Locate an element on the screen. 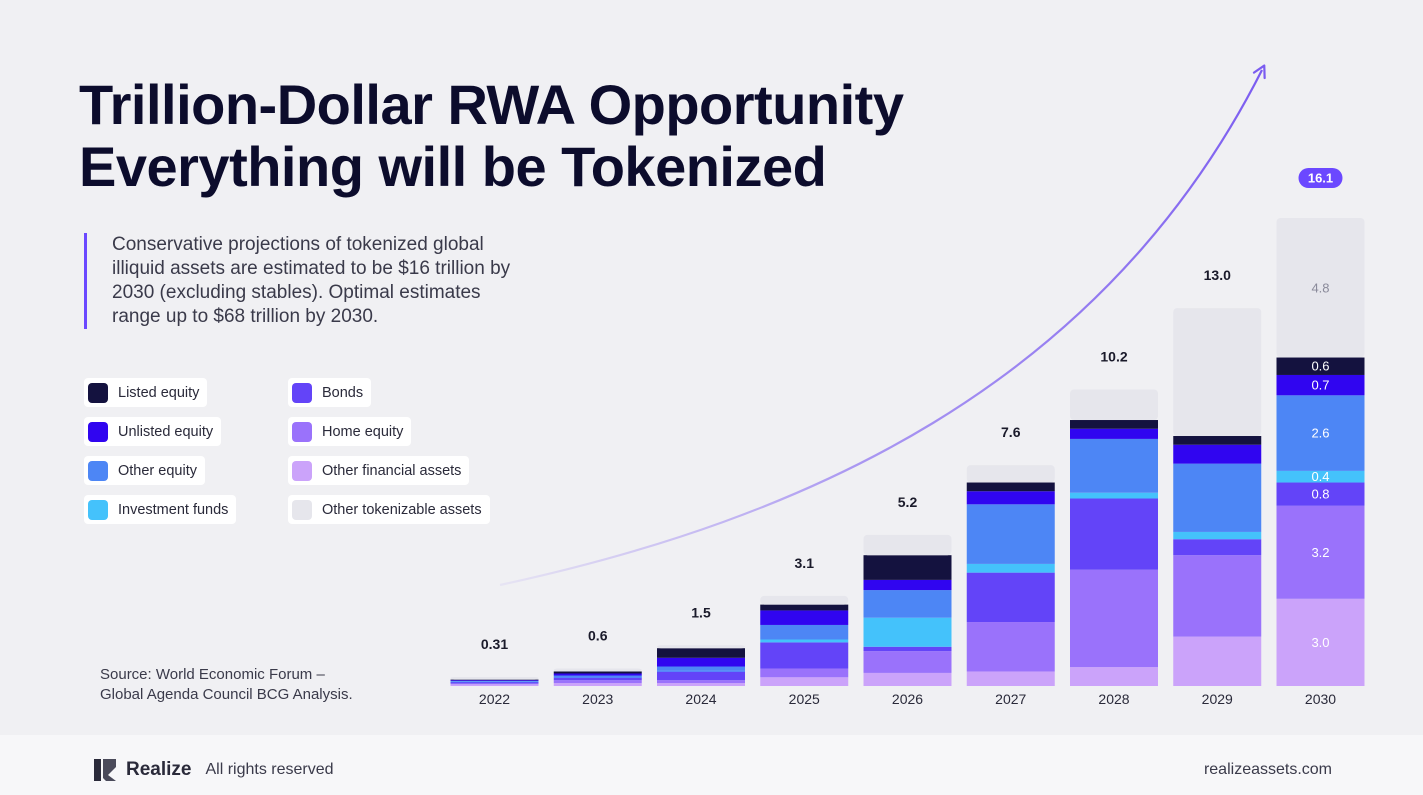 The height and width of the screenshot is (795, 1423). x-tick-label: 2030 is located at coordinates (1320, 699).